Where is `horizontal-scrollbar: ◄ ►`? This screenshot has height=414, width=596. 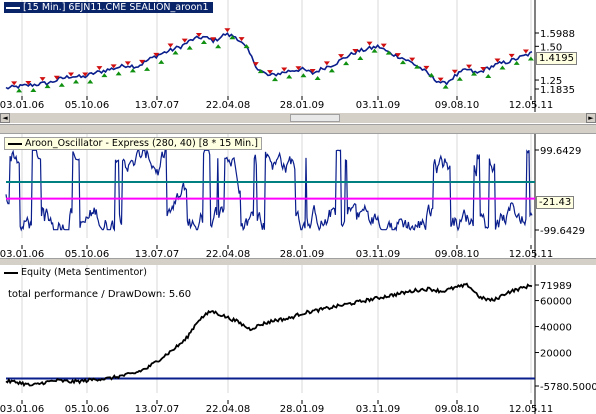
horizontal-scrollbar: ◄ ► is located at coordinates (298, 118).